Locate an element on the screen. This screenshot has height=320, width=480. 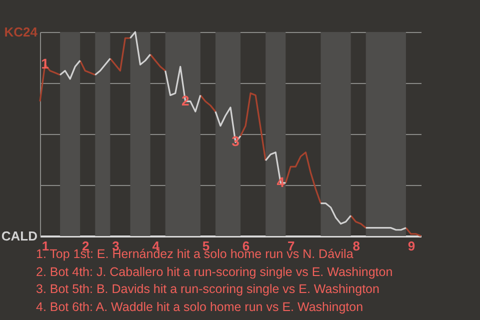
x-tick-label: 8 is located at coordinates (356, 246).